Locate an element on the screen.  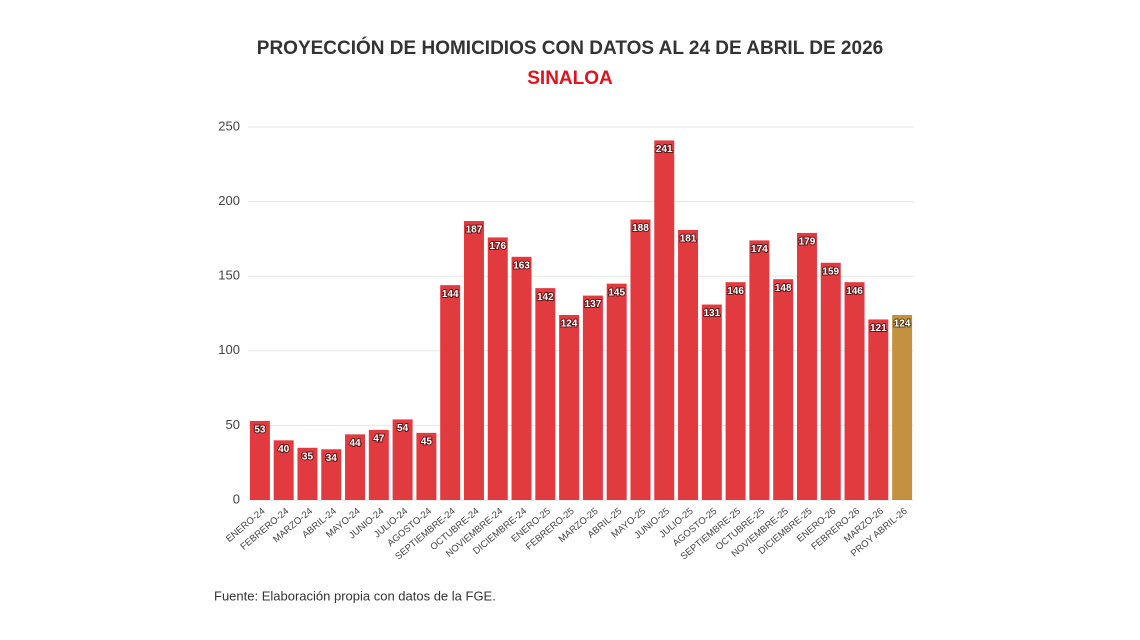
value-label: 121 is located at coordinates (878, 328).